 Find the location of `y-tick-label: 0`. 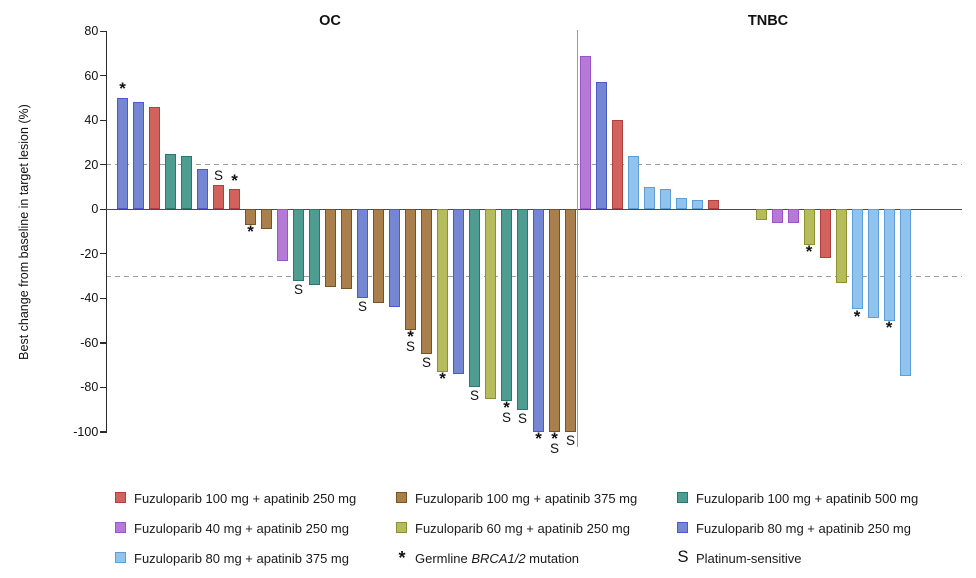

y-tick-label: 0 is located at coordinates (95, 209).